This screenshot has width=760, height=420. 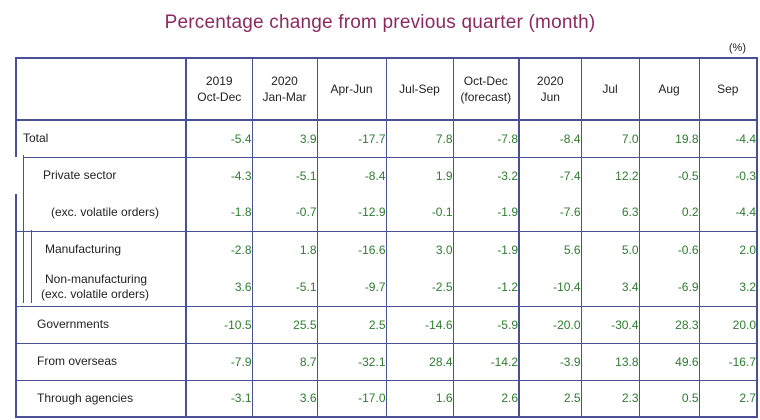 What do you see at coordinates (549, 361) in the screenshot?
I see `table-cell: -3.9` at bounding box center [549, 361].